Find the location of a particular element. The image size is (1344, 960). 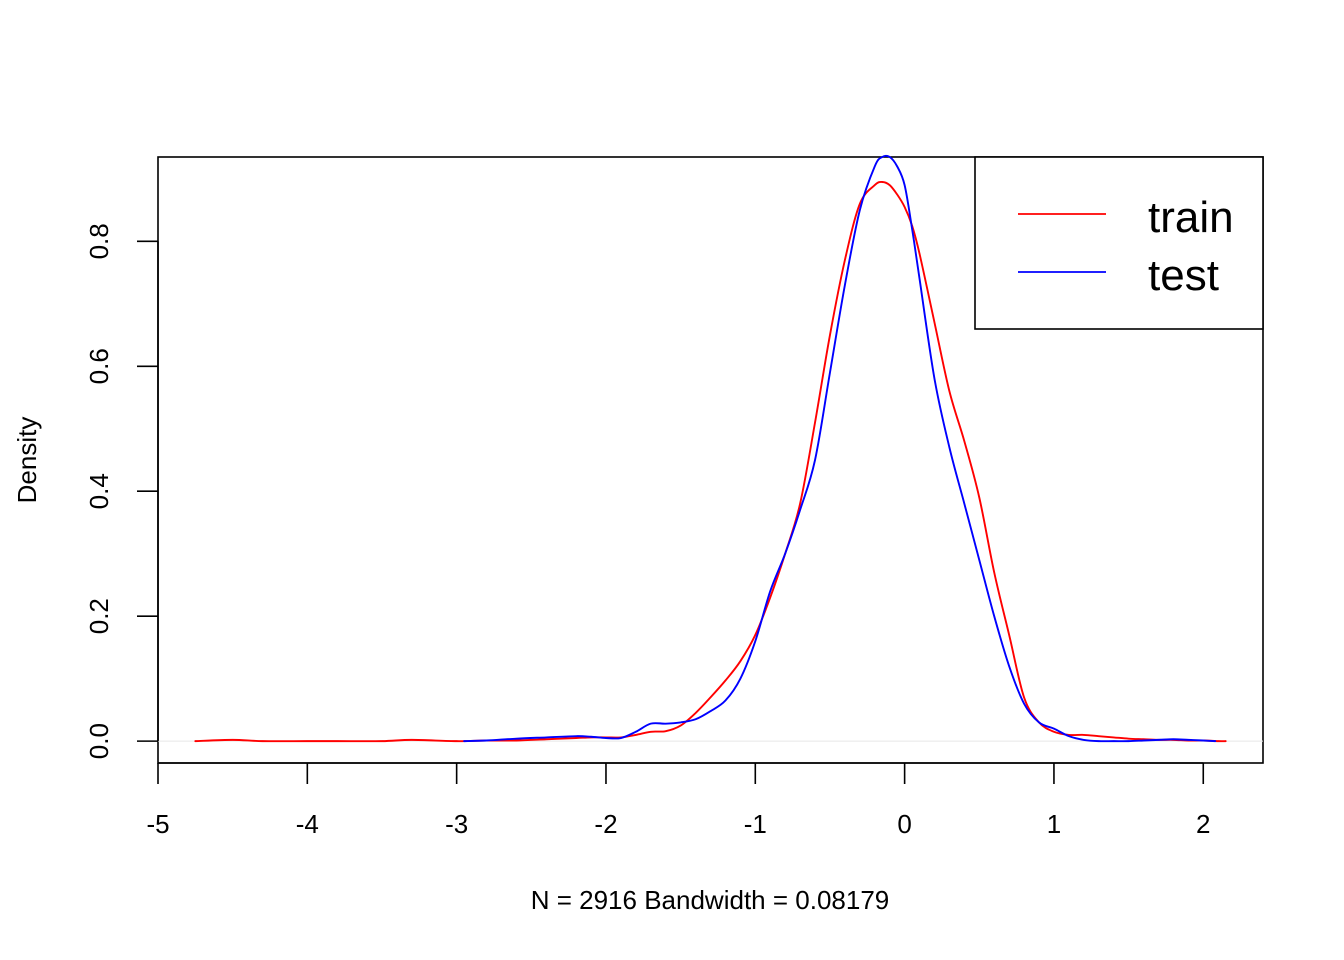

x-tick-label: -1 is located at coordinates (755, 824).